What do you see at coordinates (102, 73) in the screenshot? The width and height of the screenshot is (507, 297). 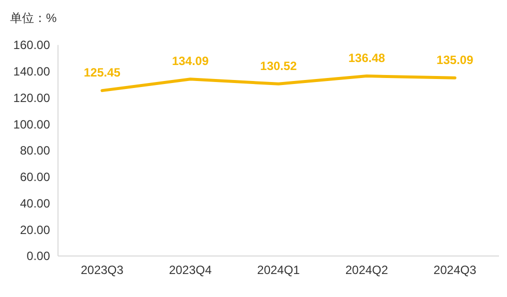 I see `data-label: 125.45` at bounding box center [102, 73].